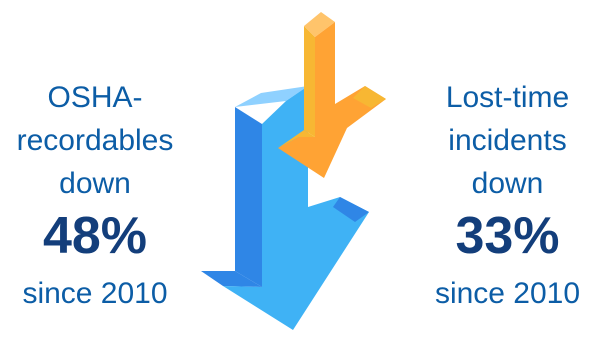 The image size is (597, 339). Describe the element at coordinates (248, 197) in the screenshot. I see `blue-arrow-left-shaft` at that location.